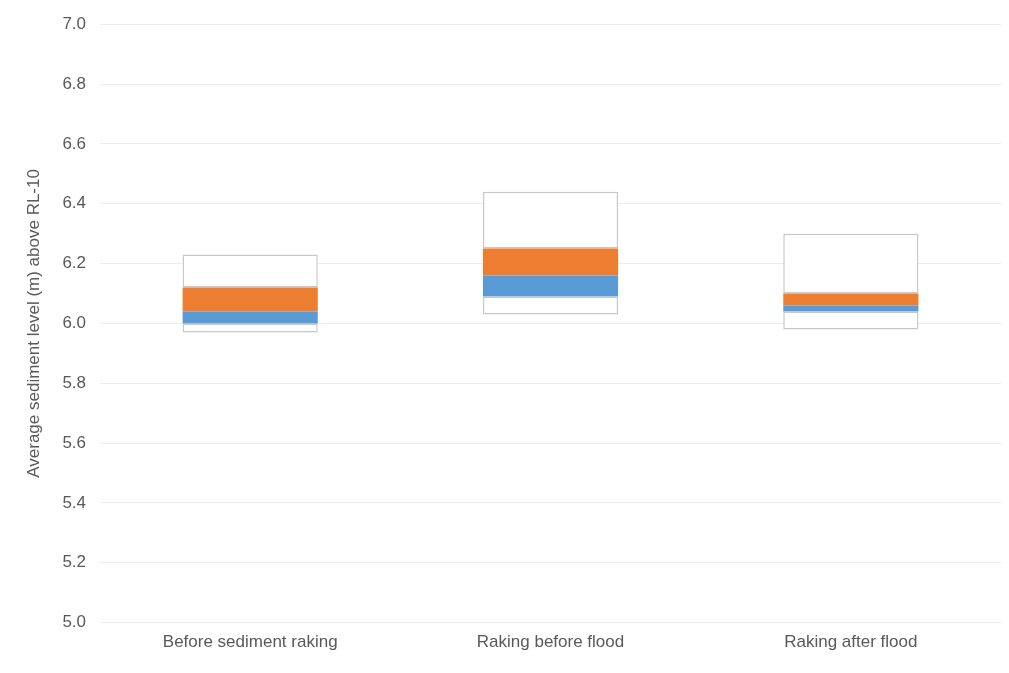 Image resolution: width=1009 pixels, height=673 pixels. Describe the element at coordinates (550, 642) in the screenshot. I see `x-tick-label: Raking before flood` at that location.